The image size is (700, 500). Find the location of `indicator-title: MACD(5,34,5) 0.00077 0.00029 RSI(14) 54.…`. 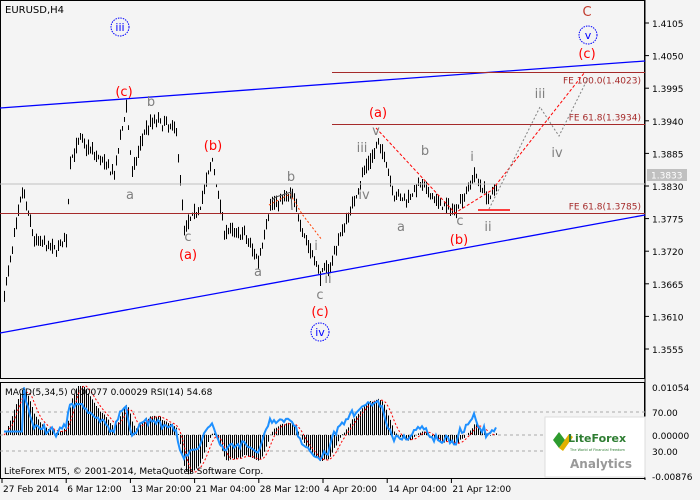

indicator-title: MACD(5,34,5) 0.00077 0.00029 RSI(14) 54.… is located at coordinates (109, 393).